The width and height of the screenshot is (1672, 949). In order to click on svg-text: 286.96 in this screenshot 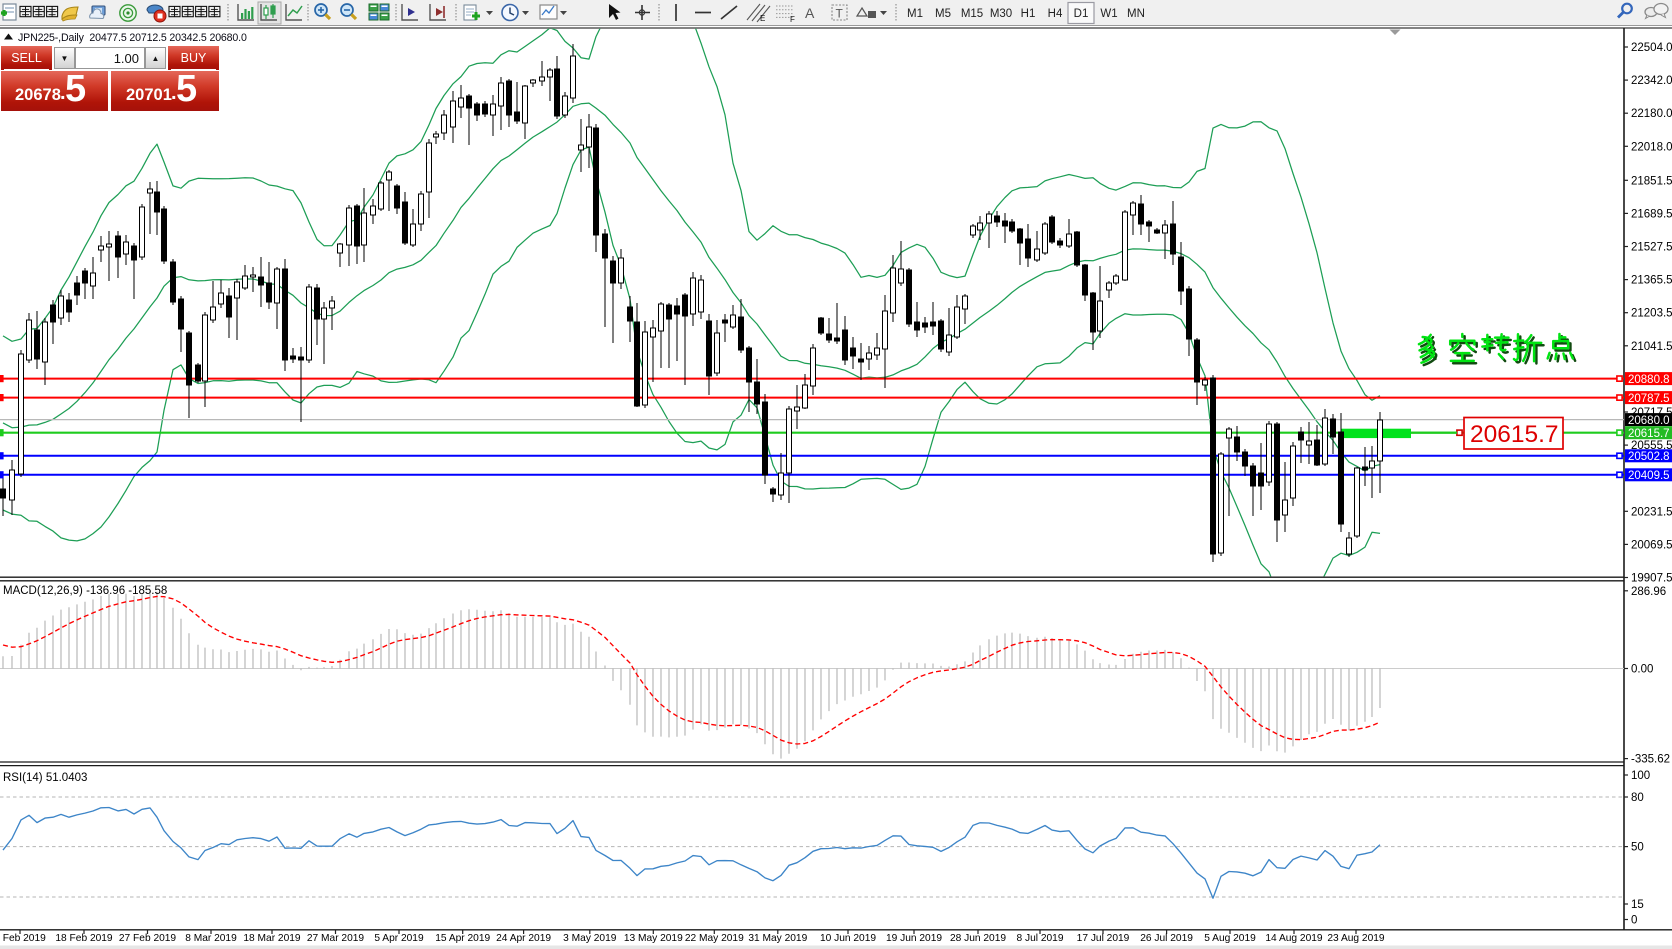, I will do `click(1648, 592)`.